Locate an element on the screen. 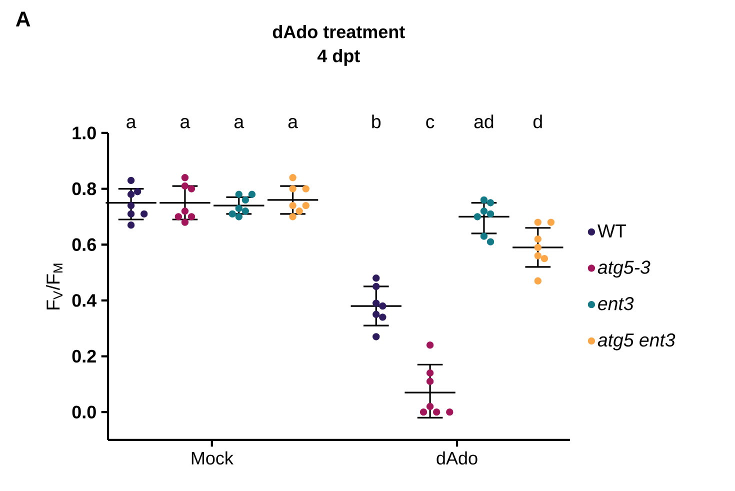 This screenshot has width=735, height=491. y-tick-label: 0.4 is located at coordinates (84, 300).